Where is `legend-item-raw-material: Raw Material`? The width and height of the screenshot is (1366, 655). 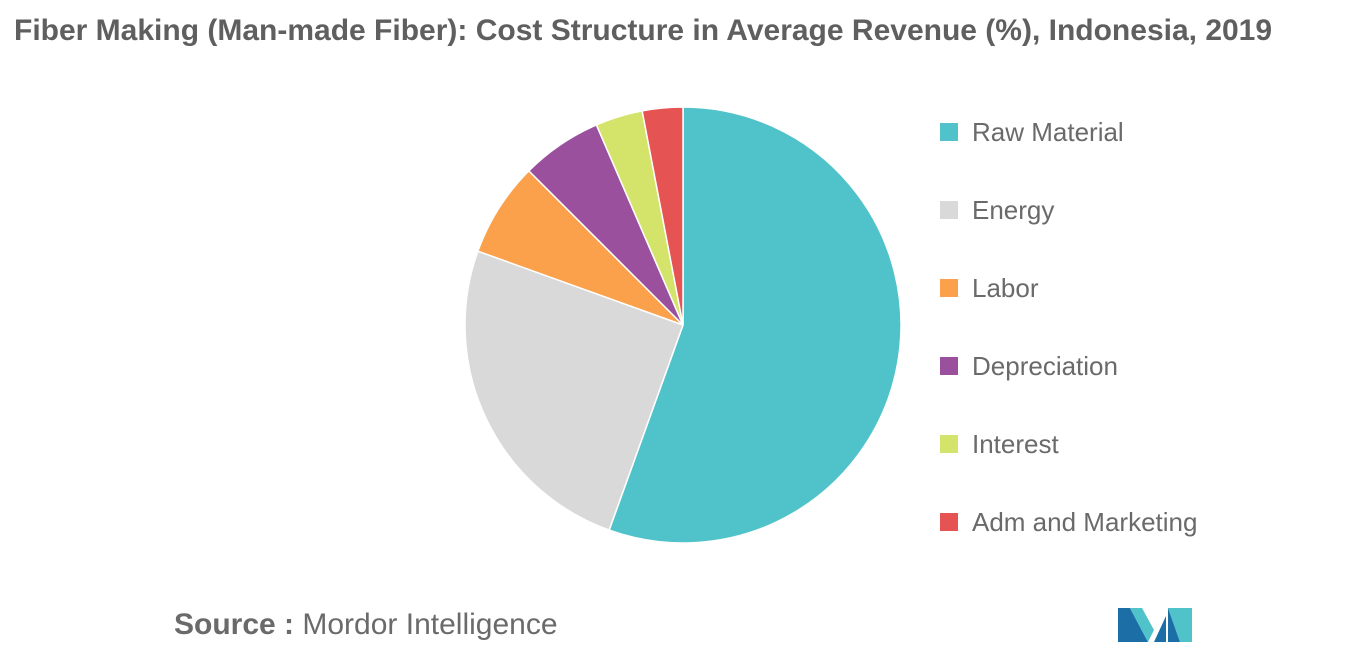 legend-item-raw-material: Raw Material is located at coordinates (1032, 132).